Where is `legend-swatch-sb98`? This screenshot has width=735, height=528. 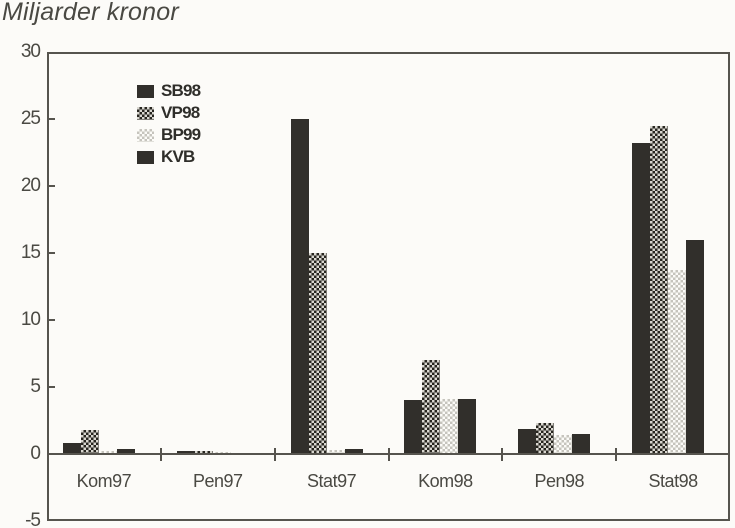 legend-swatch-sb98 is located at coordinates (145, 91).